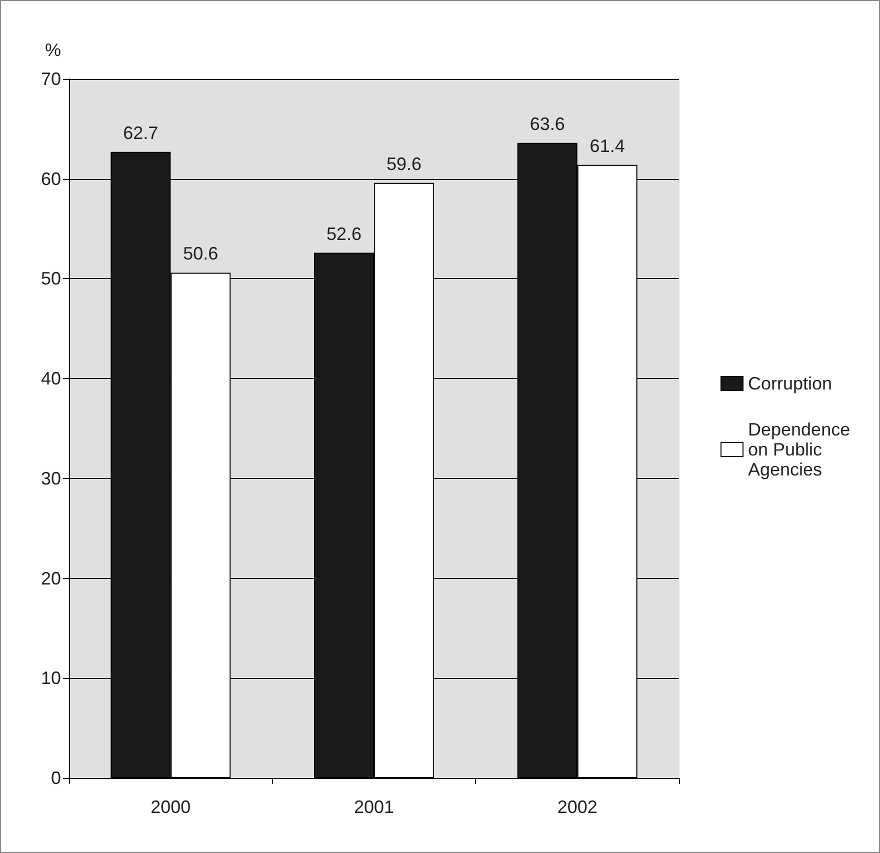 Image resolution: width=880 pixels, height=853 pixels. What do you see at coordinates (50, 278) in the screenshot?
I see `y-tick-label: 50` at bounding box center [50, 278].